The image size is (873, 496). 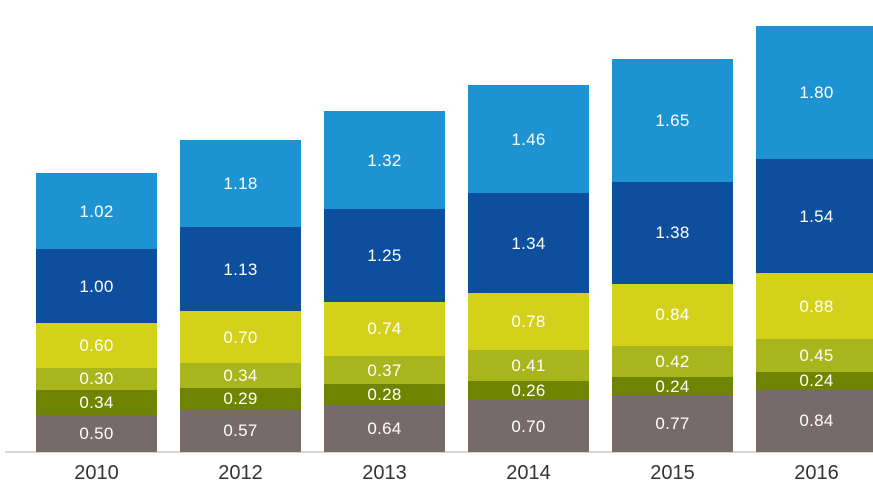 What do you see at coordinates (240, 473) in the screenshot?
I see `x-axis-label-2012: 2012` at bounding box center [240, 473].